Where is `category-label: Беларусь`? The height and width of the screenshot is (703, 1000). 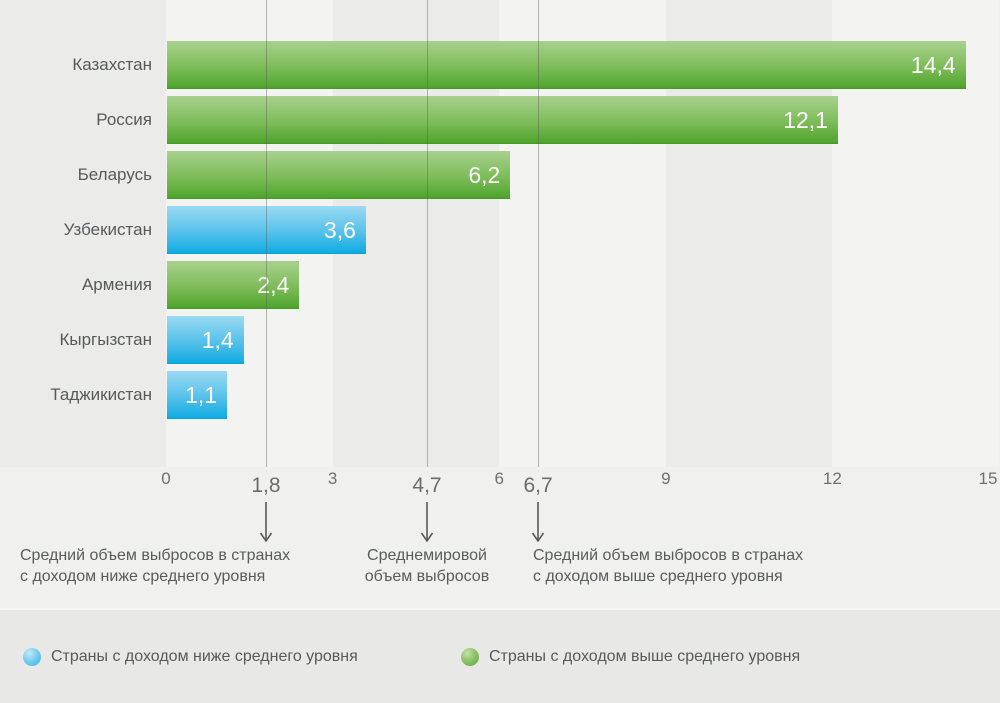 category-label: Беларусь is located at coordinates (114, 174).